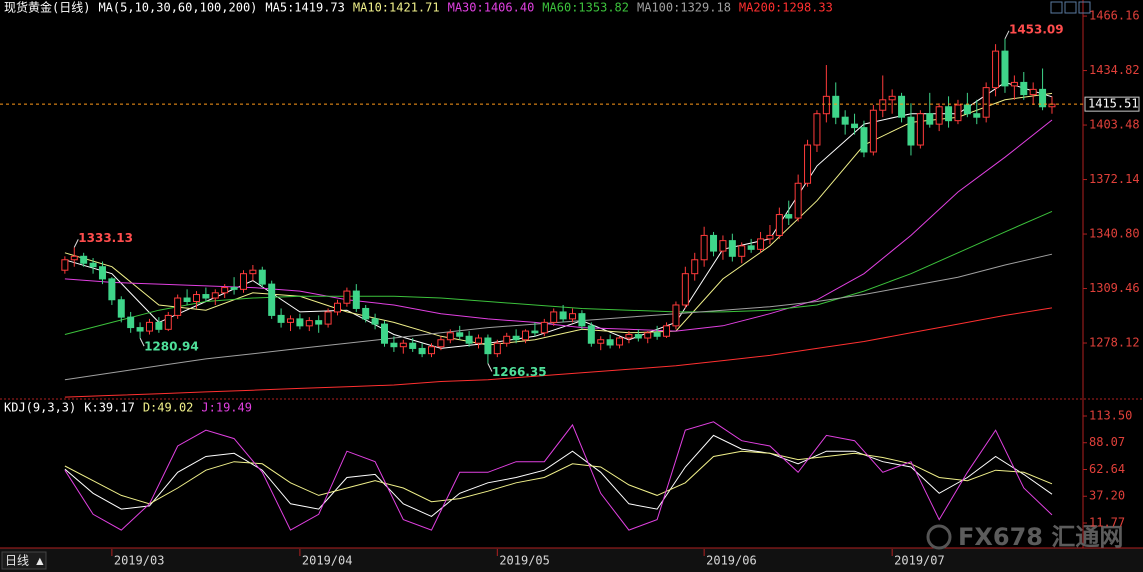 Image resolution: width=1143 pixels, height=572 pixels. What do you see at coordinates (1114, 179) in the screenshot?
I see `y-tick-label: 1372.14` at bounding box center [1114, 179].